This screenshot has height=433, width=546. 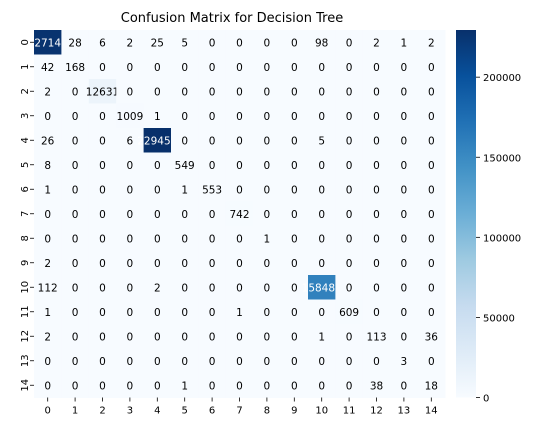 I want to click on x-axis-ticks: 0 1 2 3 4 5 6 7 8 9 10 11 12 13 14, so click(x=241, y=407).